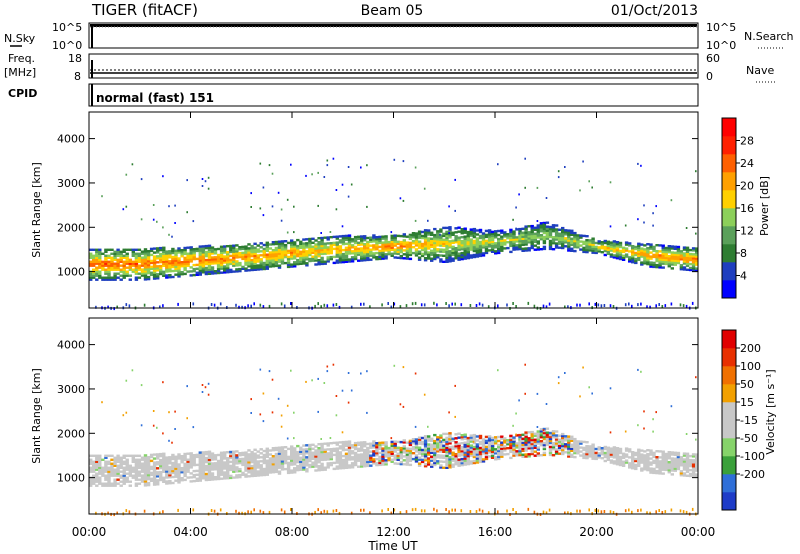 The width and height of the screenshot is (800, 554). What do you see at coordinates (729, 181) in the screenshot?
I see `colorbar-segment` at bounding box center [729, 181].